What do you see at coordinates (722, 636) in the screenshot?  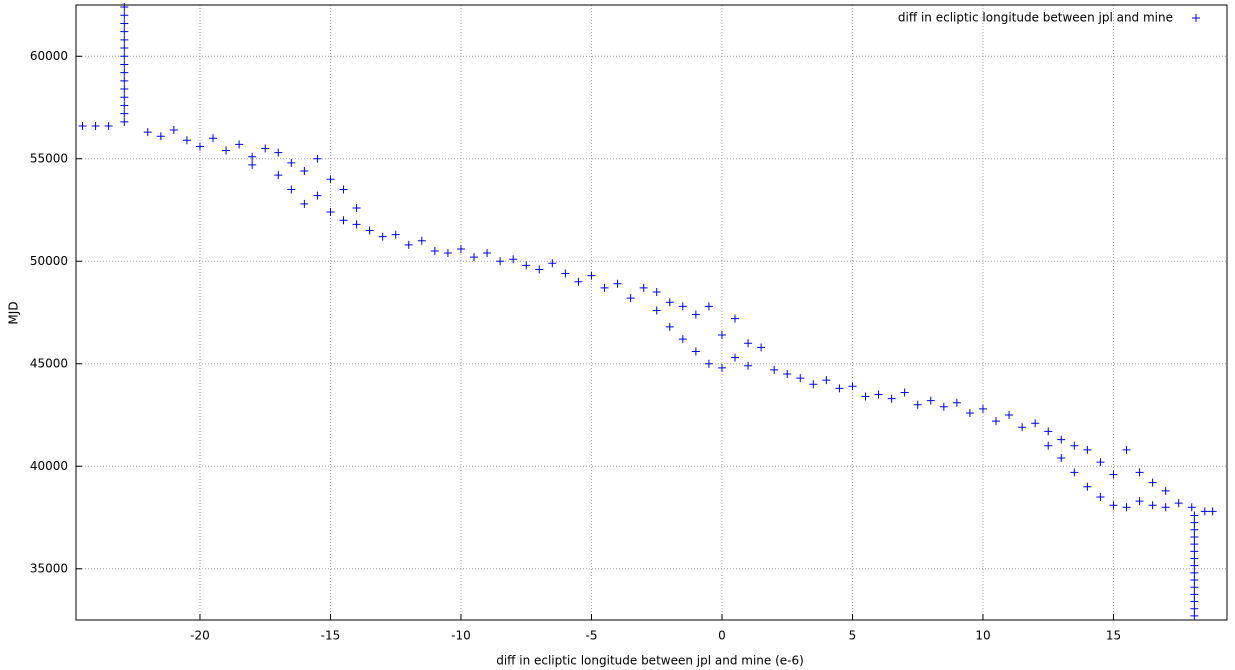 I see `x-tick-label: 0` at bounding box center [722, 636].